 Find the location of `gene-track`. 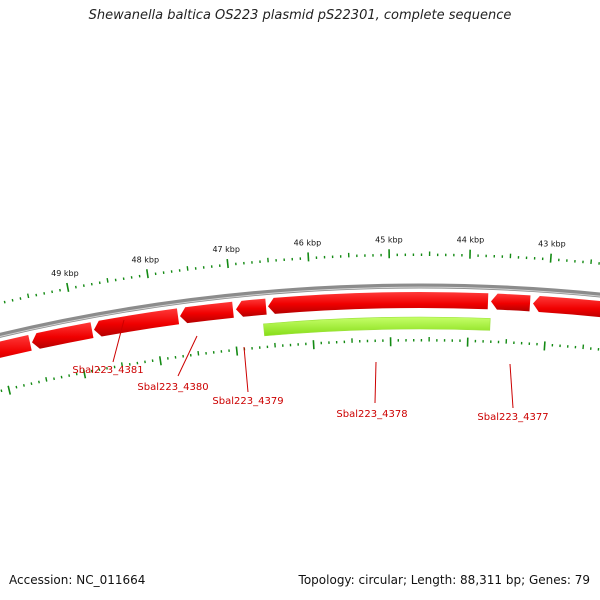

gene-track is located at coordinates (300, 324).